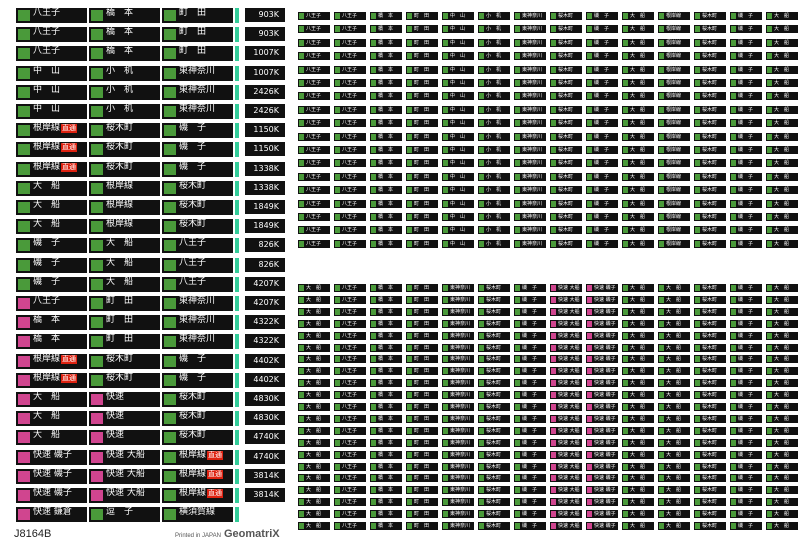 The image size is (800, 554). What do you see at coordinates (265, 303) in the screenshot?
I see `train-number-plate: 4207K` at bounding box center [265, 303].